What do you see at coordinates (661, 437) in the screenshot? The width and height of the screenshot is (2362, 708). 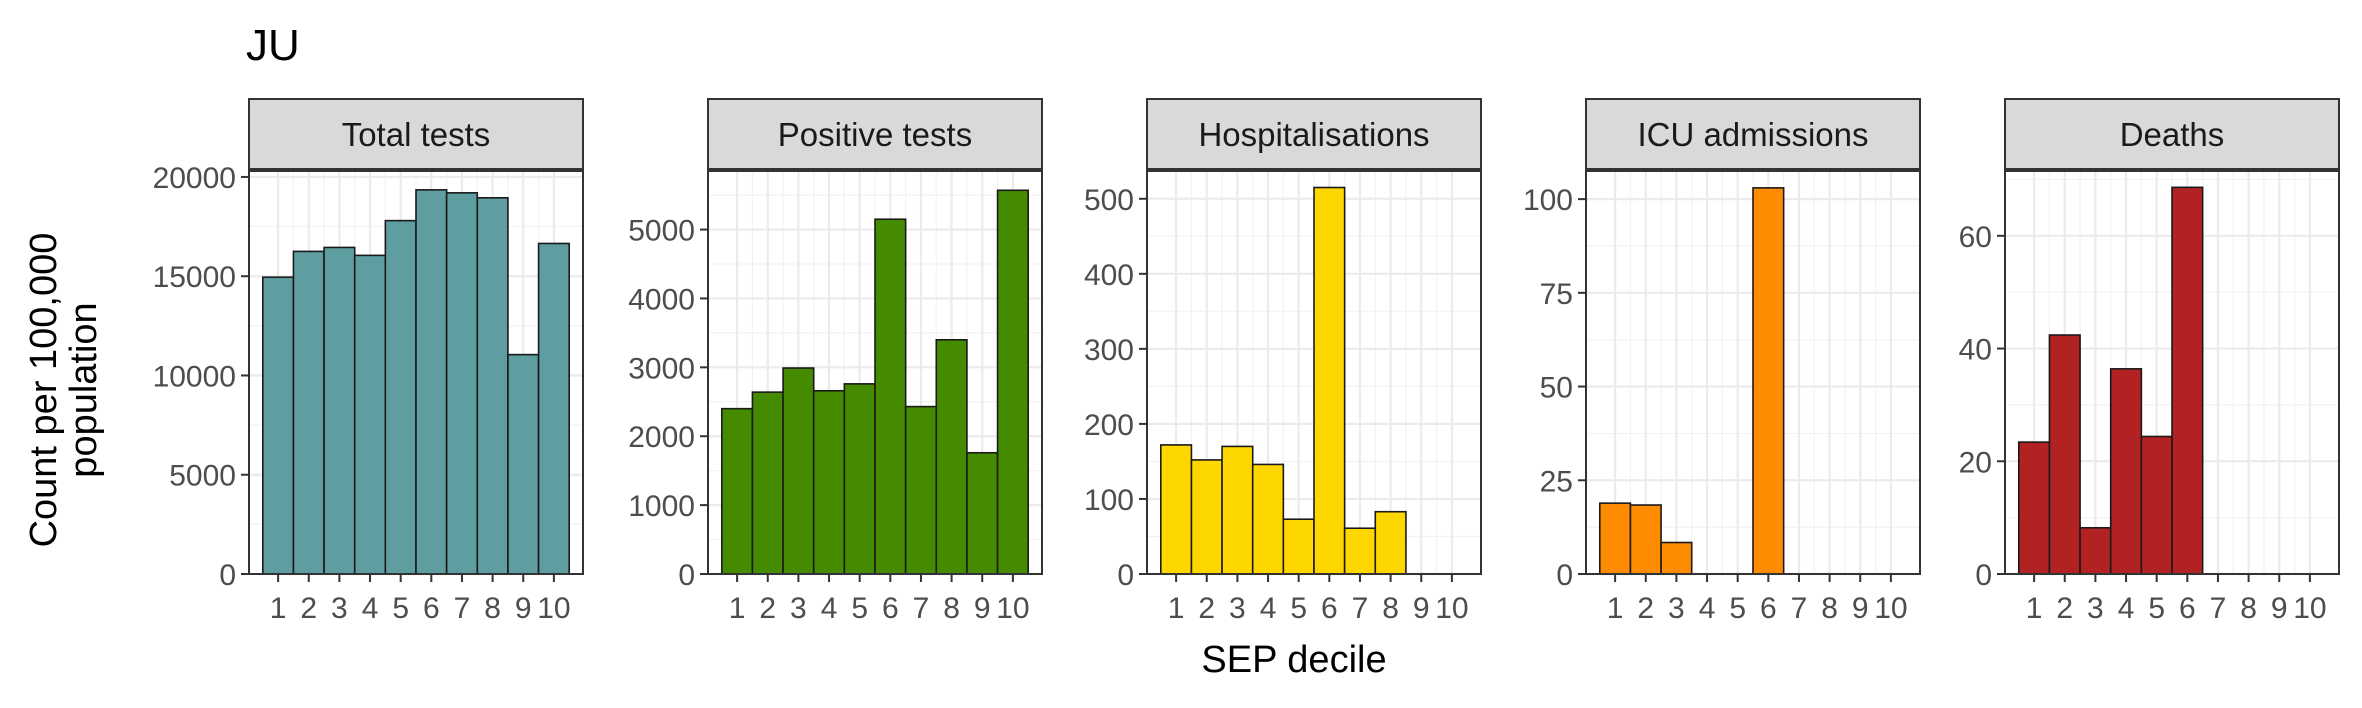 I see `y-tick-label: 2000` at bounding box center [661, 437].